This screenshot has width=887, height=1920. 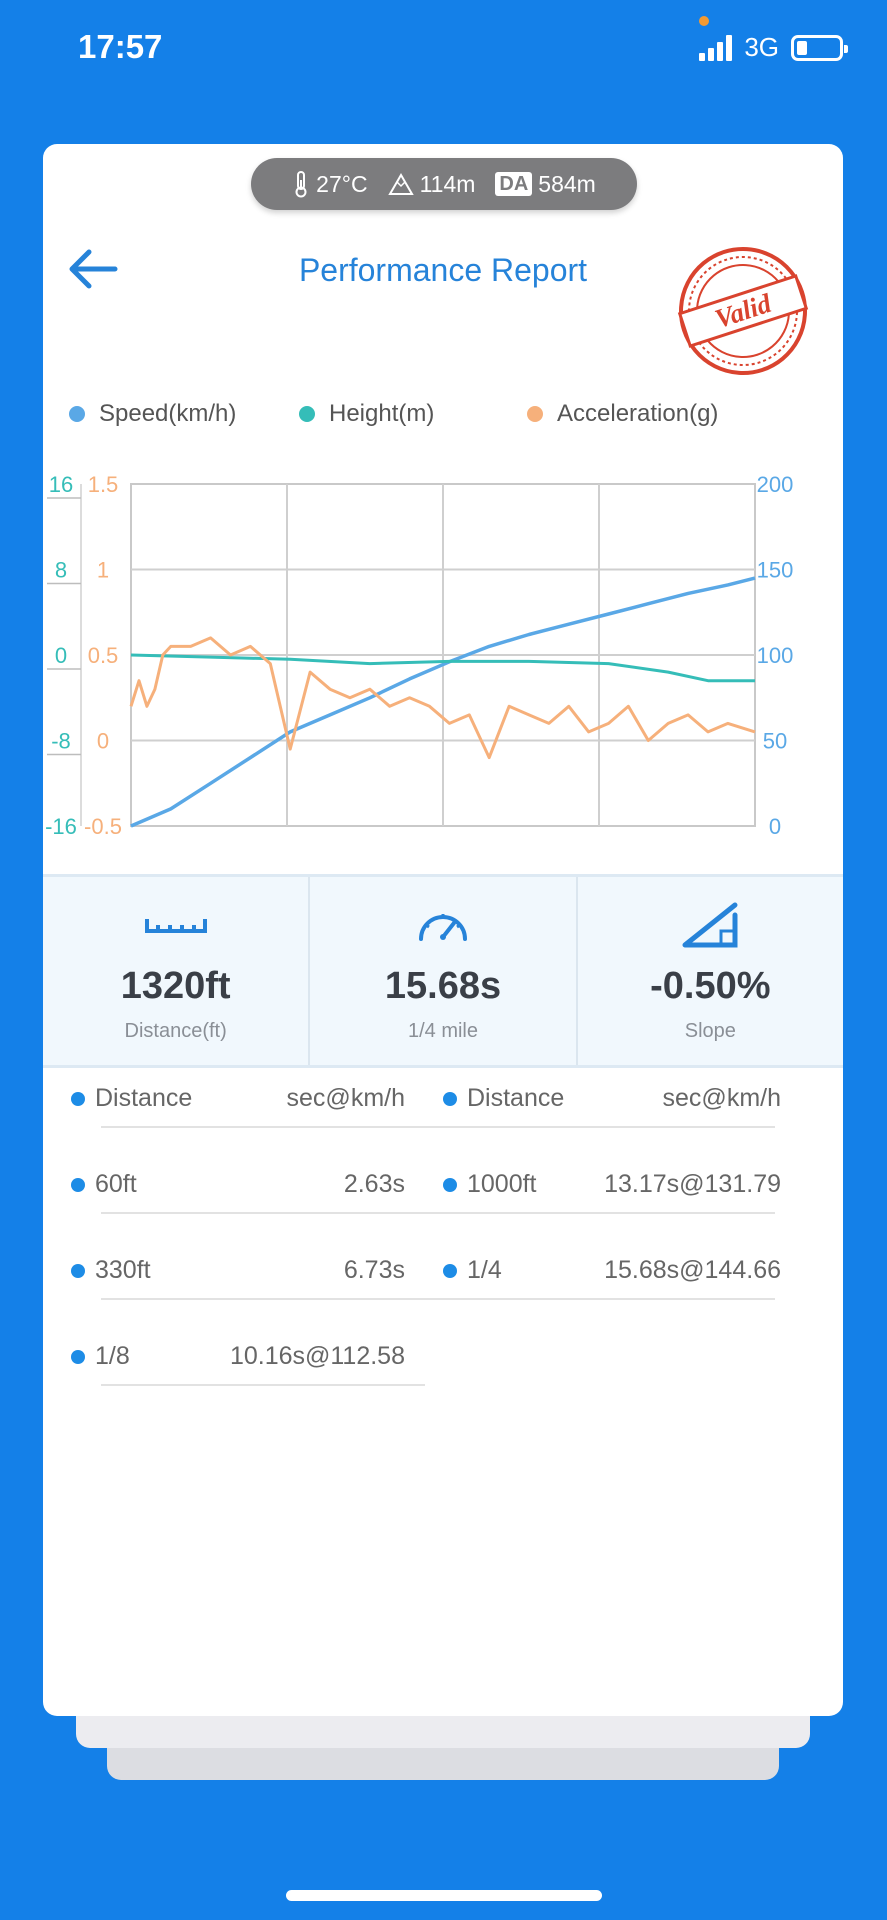 I want to click on legend-item-speed: Speed(km/h), so click(x=184, y=414).